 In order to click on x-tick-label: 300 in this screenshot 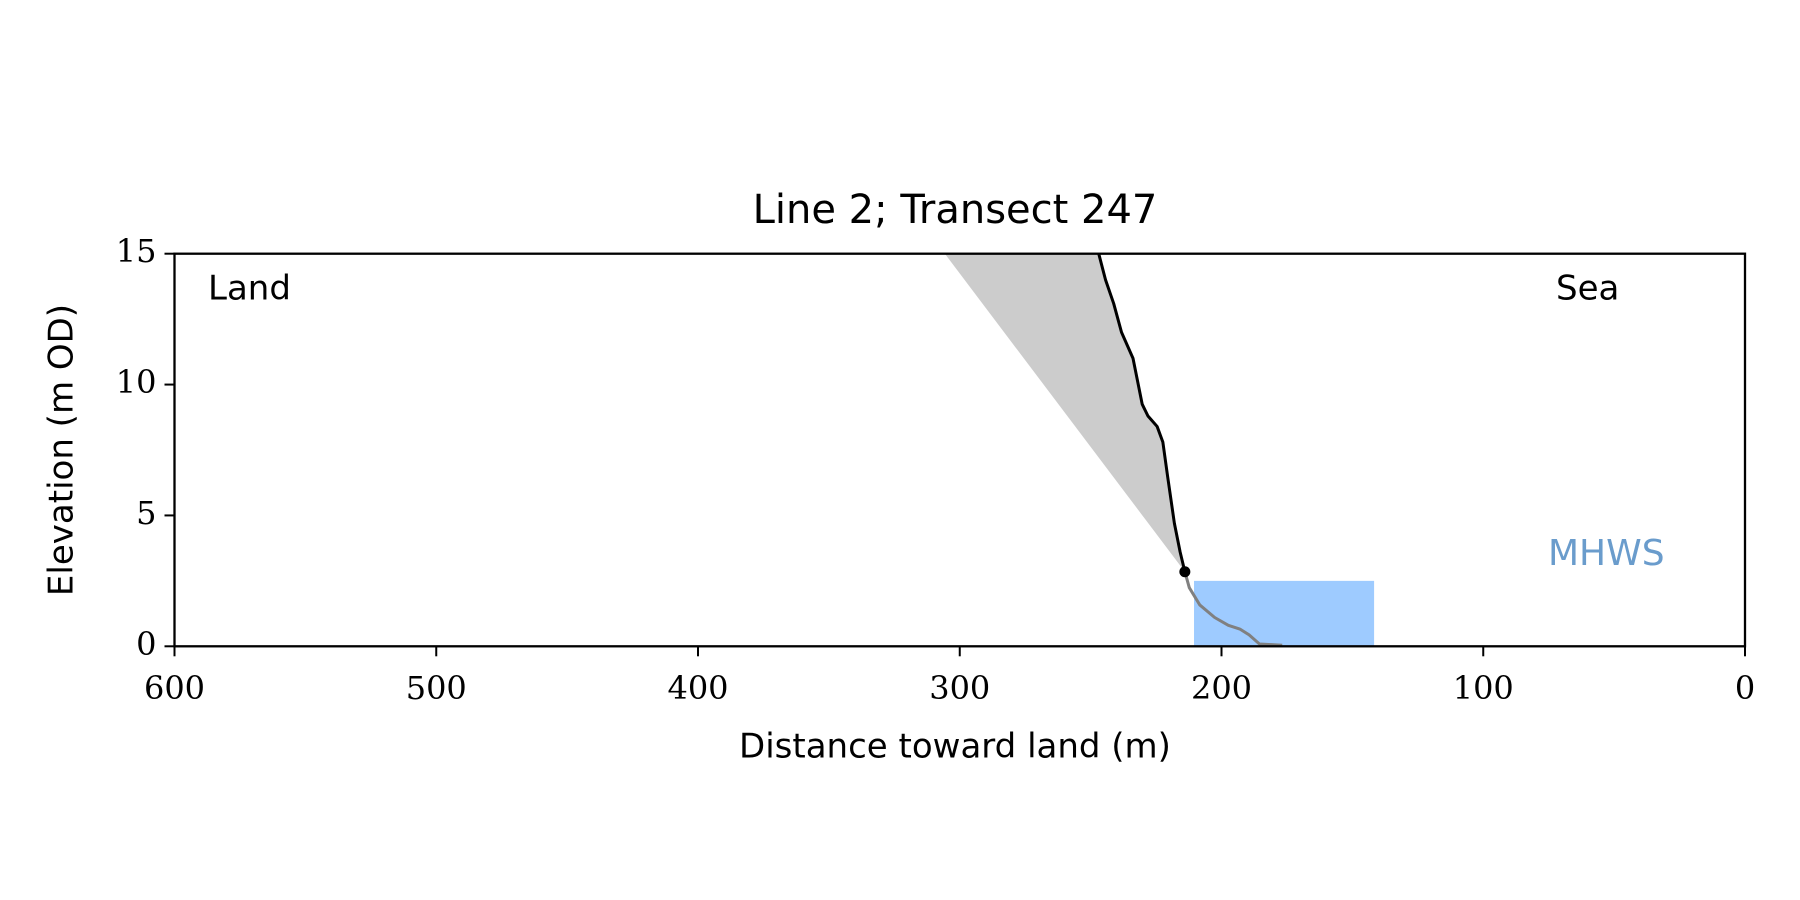, I will do `click(959, 688)`.